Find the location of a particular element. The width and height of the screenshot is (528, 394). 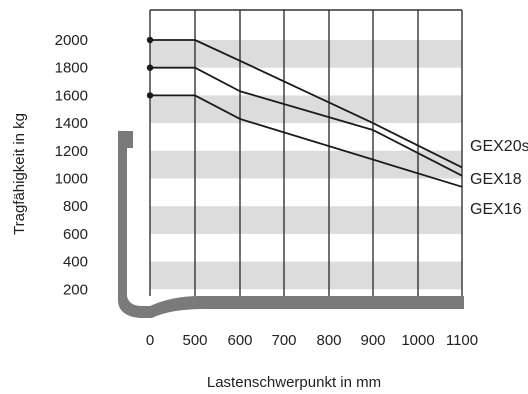

series-start-points is located at coordinates (150, 67).